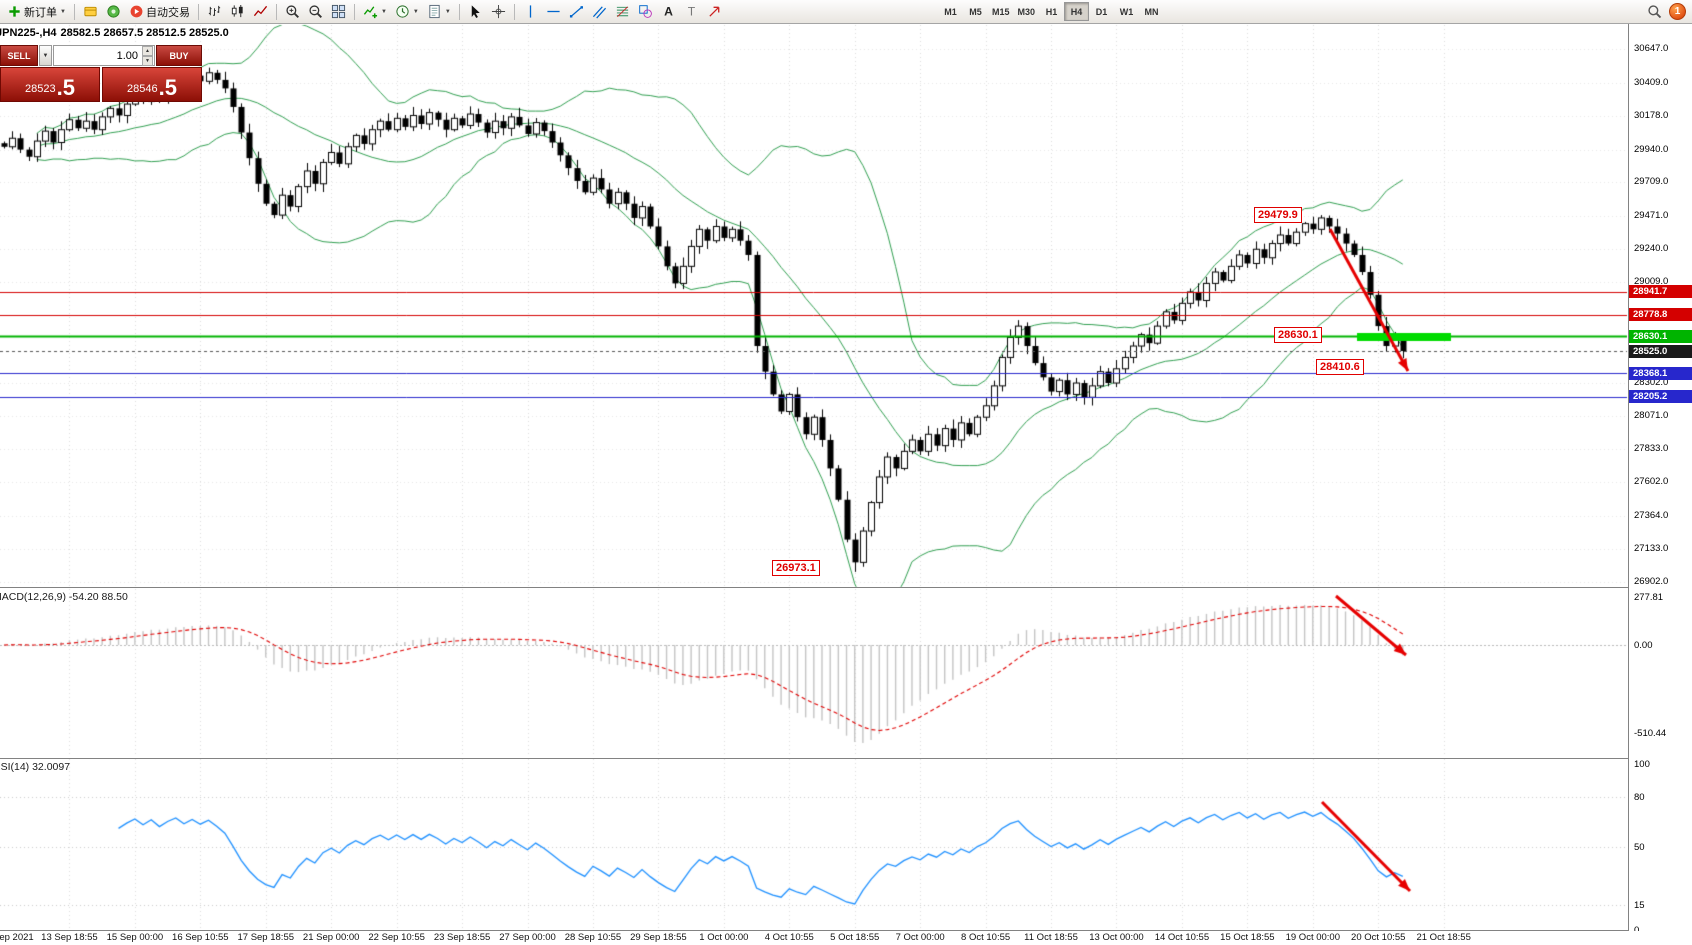 This screenshot has width=1692, height=945. What do you see at coordinates (147, 60) in the screenshot?
I see `volume-down-icon: ▼` at bounding box center [147, 60].